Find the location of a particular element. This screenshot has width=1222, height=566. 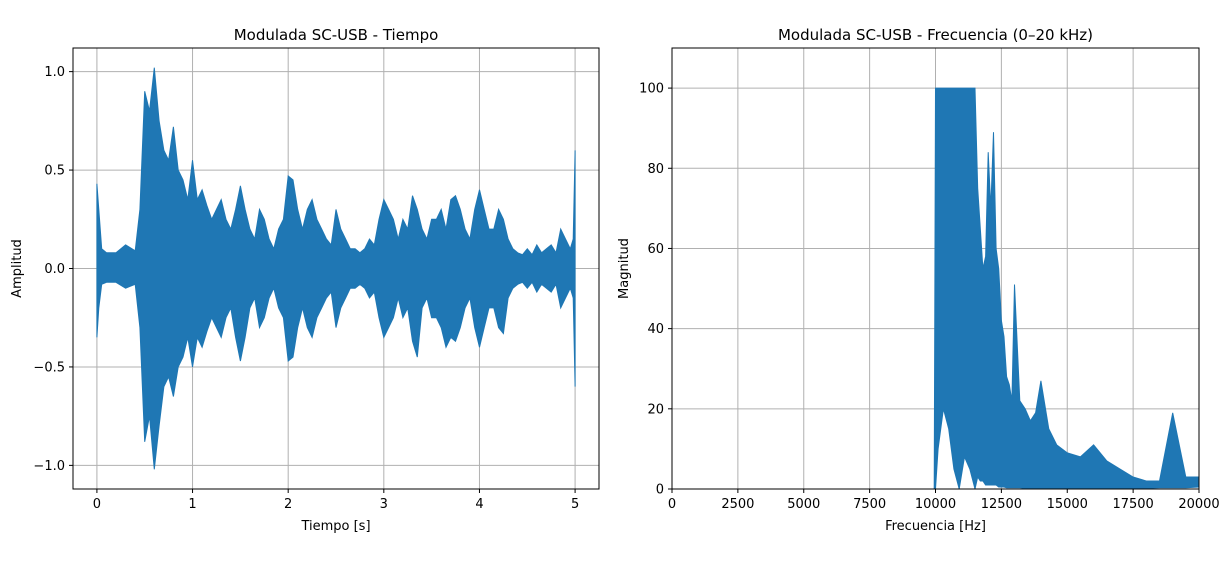

frequency-y-tick-label: 80 is located at coordinates (655, 169).